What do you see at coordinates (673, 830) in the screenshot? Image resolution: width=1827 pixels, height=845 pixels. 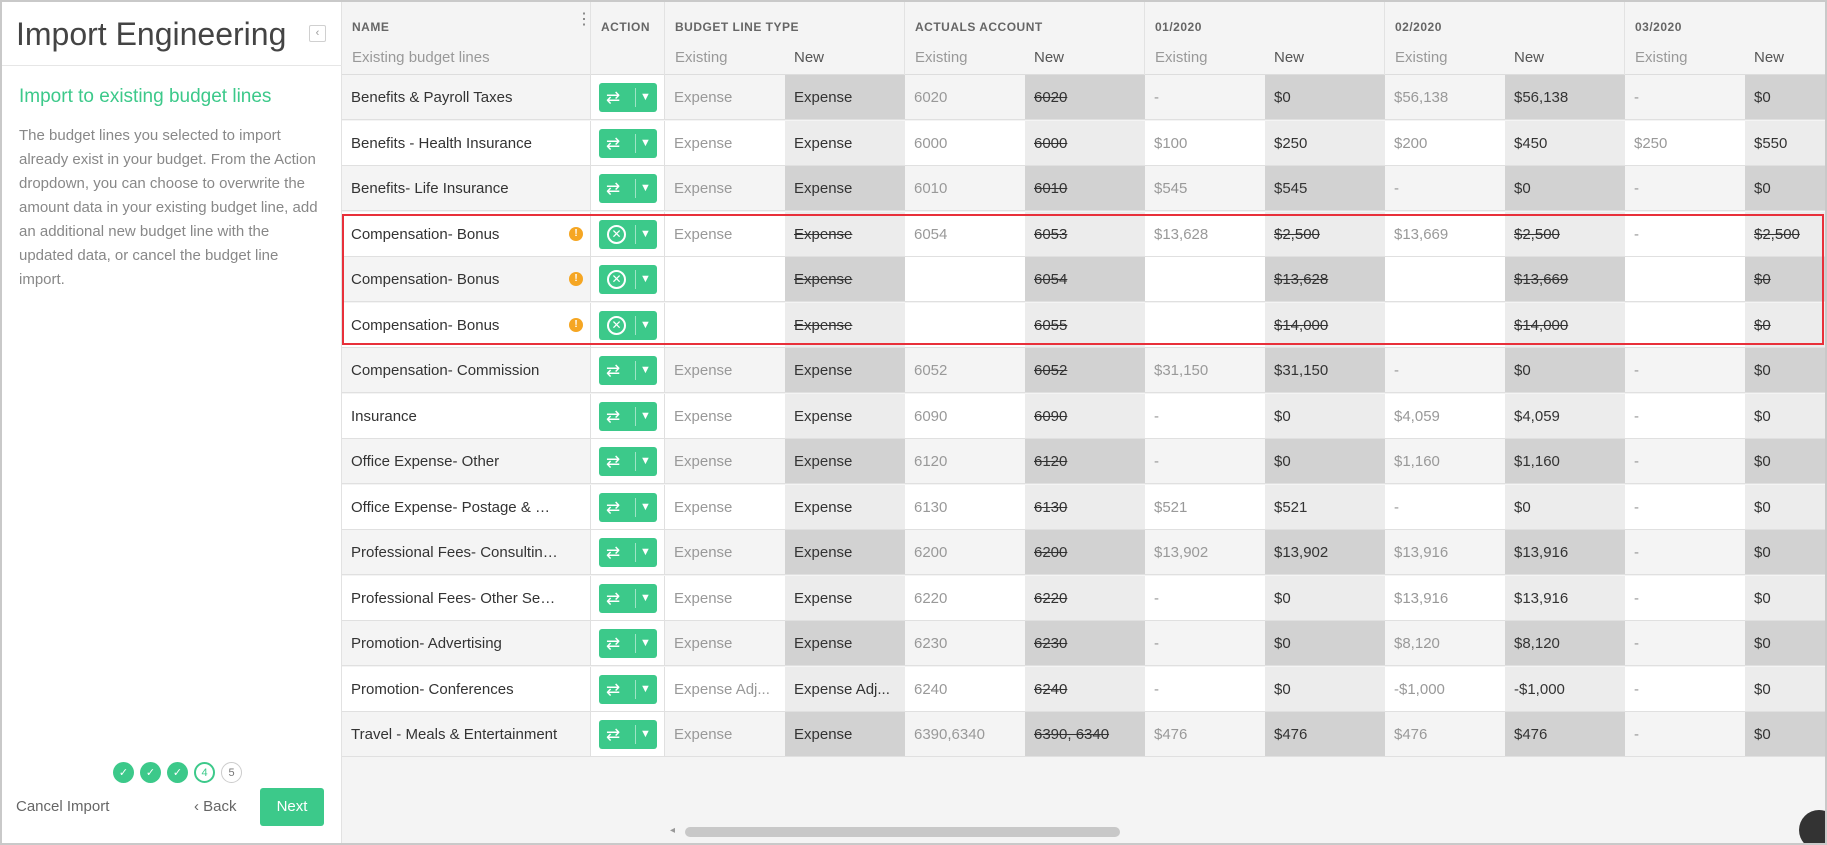 I see `scroll-left-icon: ◂` at bounding box center [673, 830].